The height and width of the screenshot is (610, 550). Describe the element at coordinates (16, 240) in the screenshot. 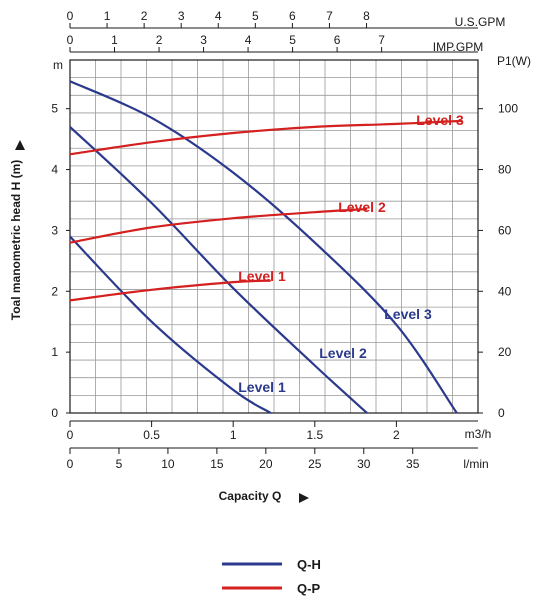

I see `y-axis-label: Toal manometric head H (m)` at that location.